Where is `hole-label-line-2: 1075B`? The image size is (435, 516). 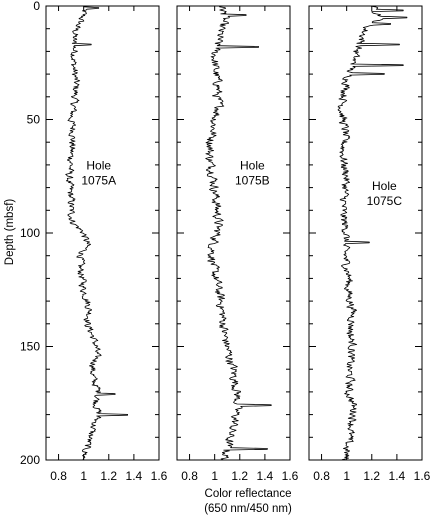
hole-label-line-2: 1075B is located at coordinates (252, 181).